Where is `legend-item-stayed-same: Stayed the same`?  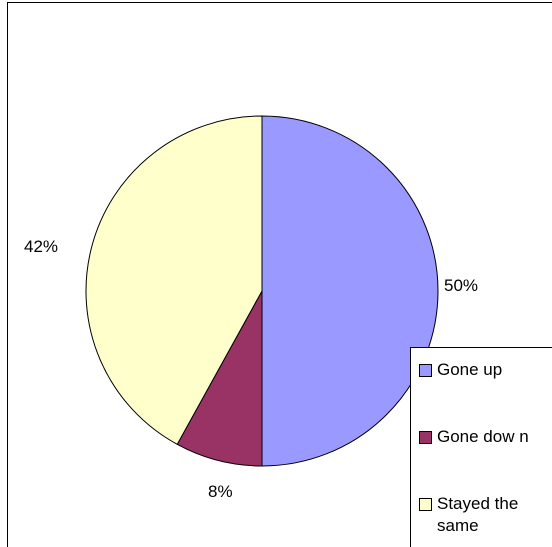 legend-item-stayed-same: Stayed the same is located at coordinates (468, 515).